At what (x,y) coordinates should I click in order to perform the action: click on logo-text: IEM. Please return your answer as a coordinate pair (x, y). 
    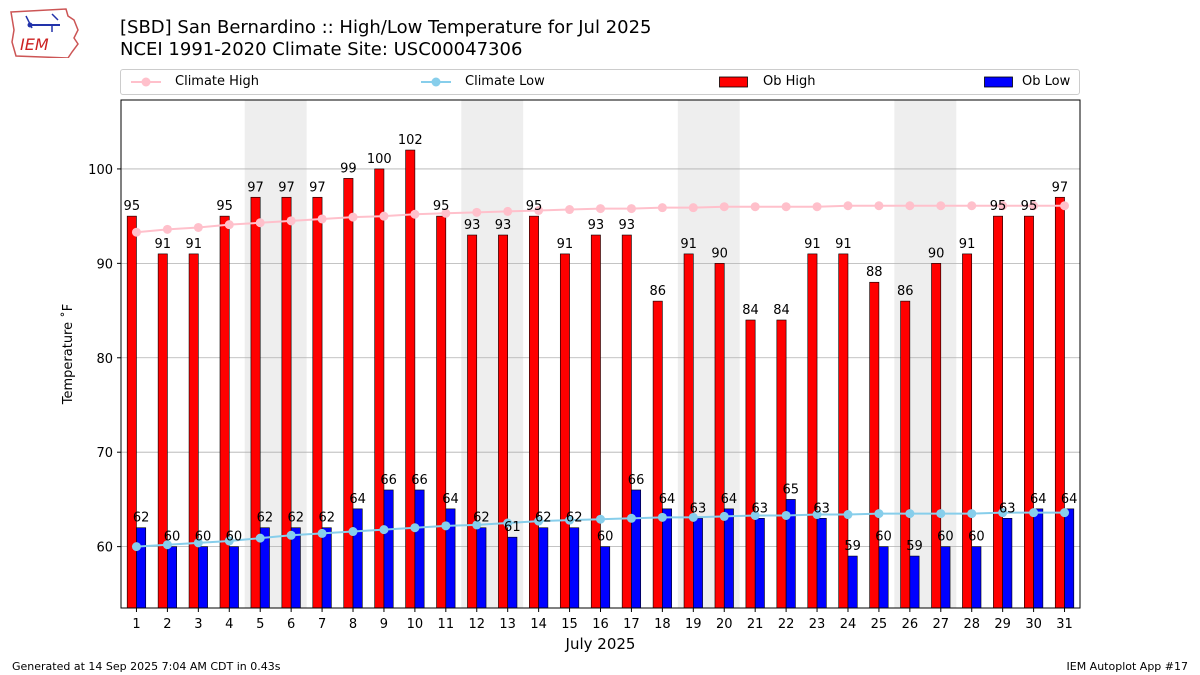
    Looking at the image, I should click on (34, 44).